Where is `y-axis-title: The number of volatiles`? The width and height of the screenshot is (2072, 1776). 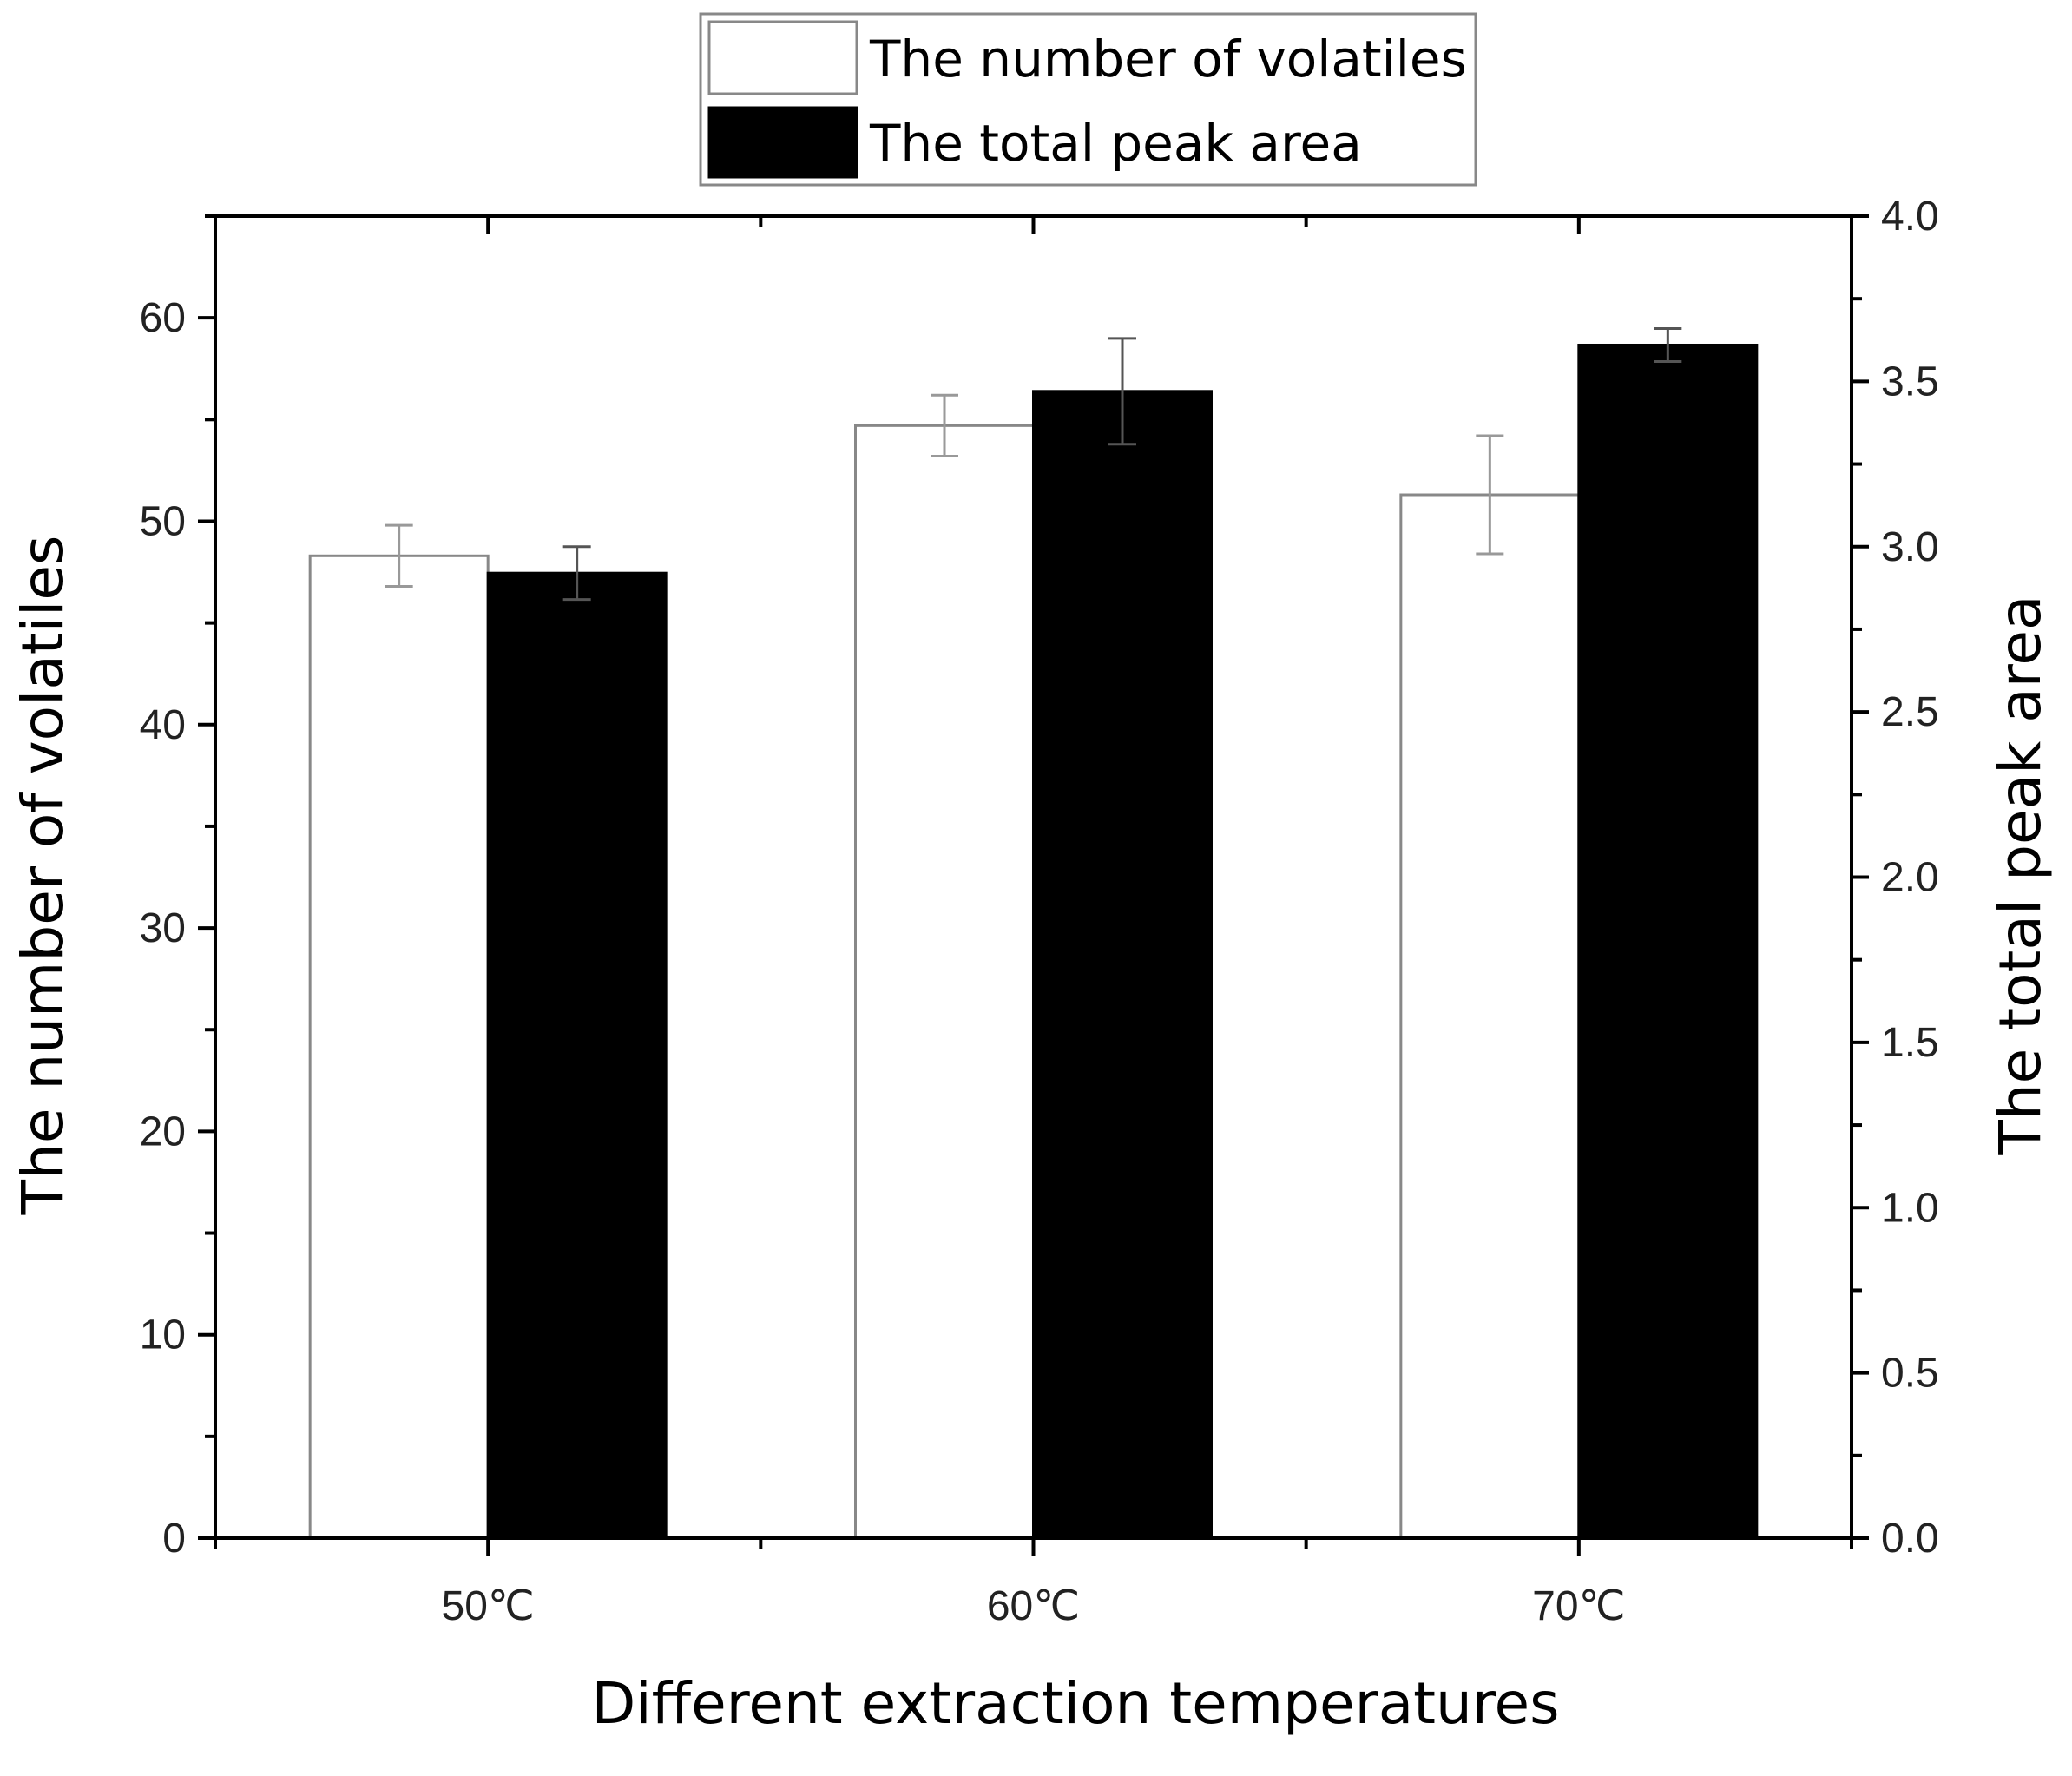
y-axis-title: The number of volatiles is located at coordinates (43, 876).